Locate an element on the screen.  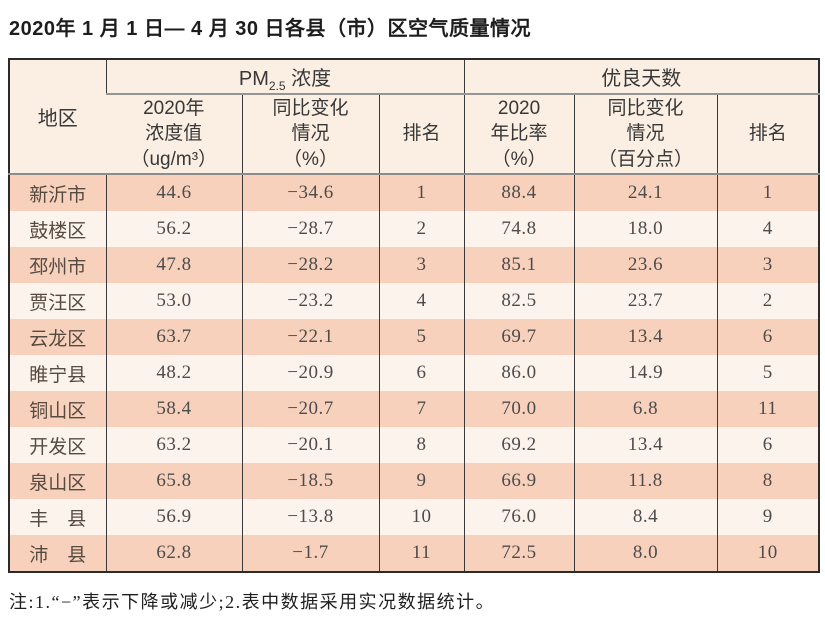
table-row: 睢宁县 48.2 −20.9 6 86.0 14.9 5 is located at coordinates (414, 373).